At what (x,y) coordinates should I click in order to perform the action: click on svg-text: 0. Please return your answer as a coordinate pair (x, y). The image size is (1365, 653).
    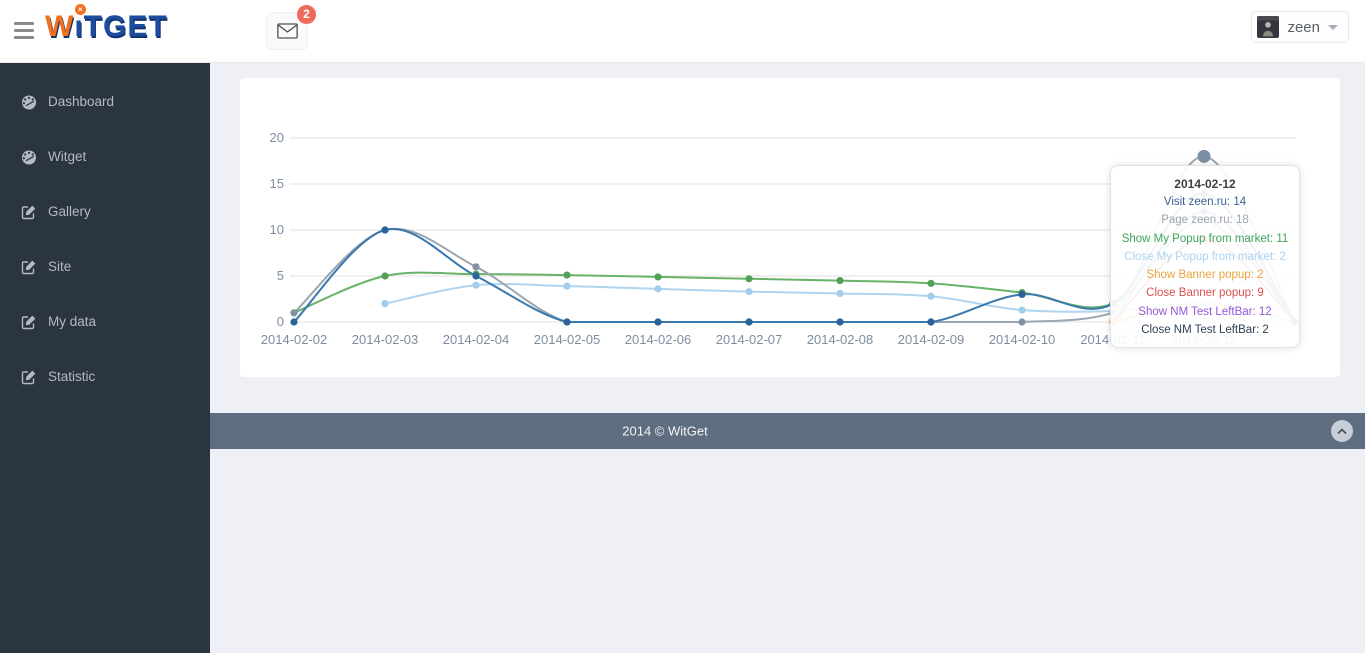
    Looking at the image, I should click on (280, 321).